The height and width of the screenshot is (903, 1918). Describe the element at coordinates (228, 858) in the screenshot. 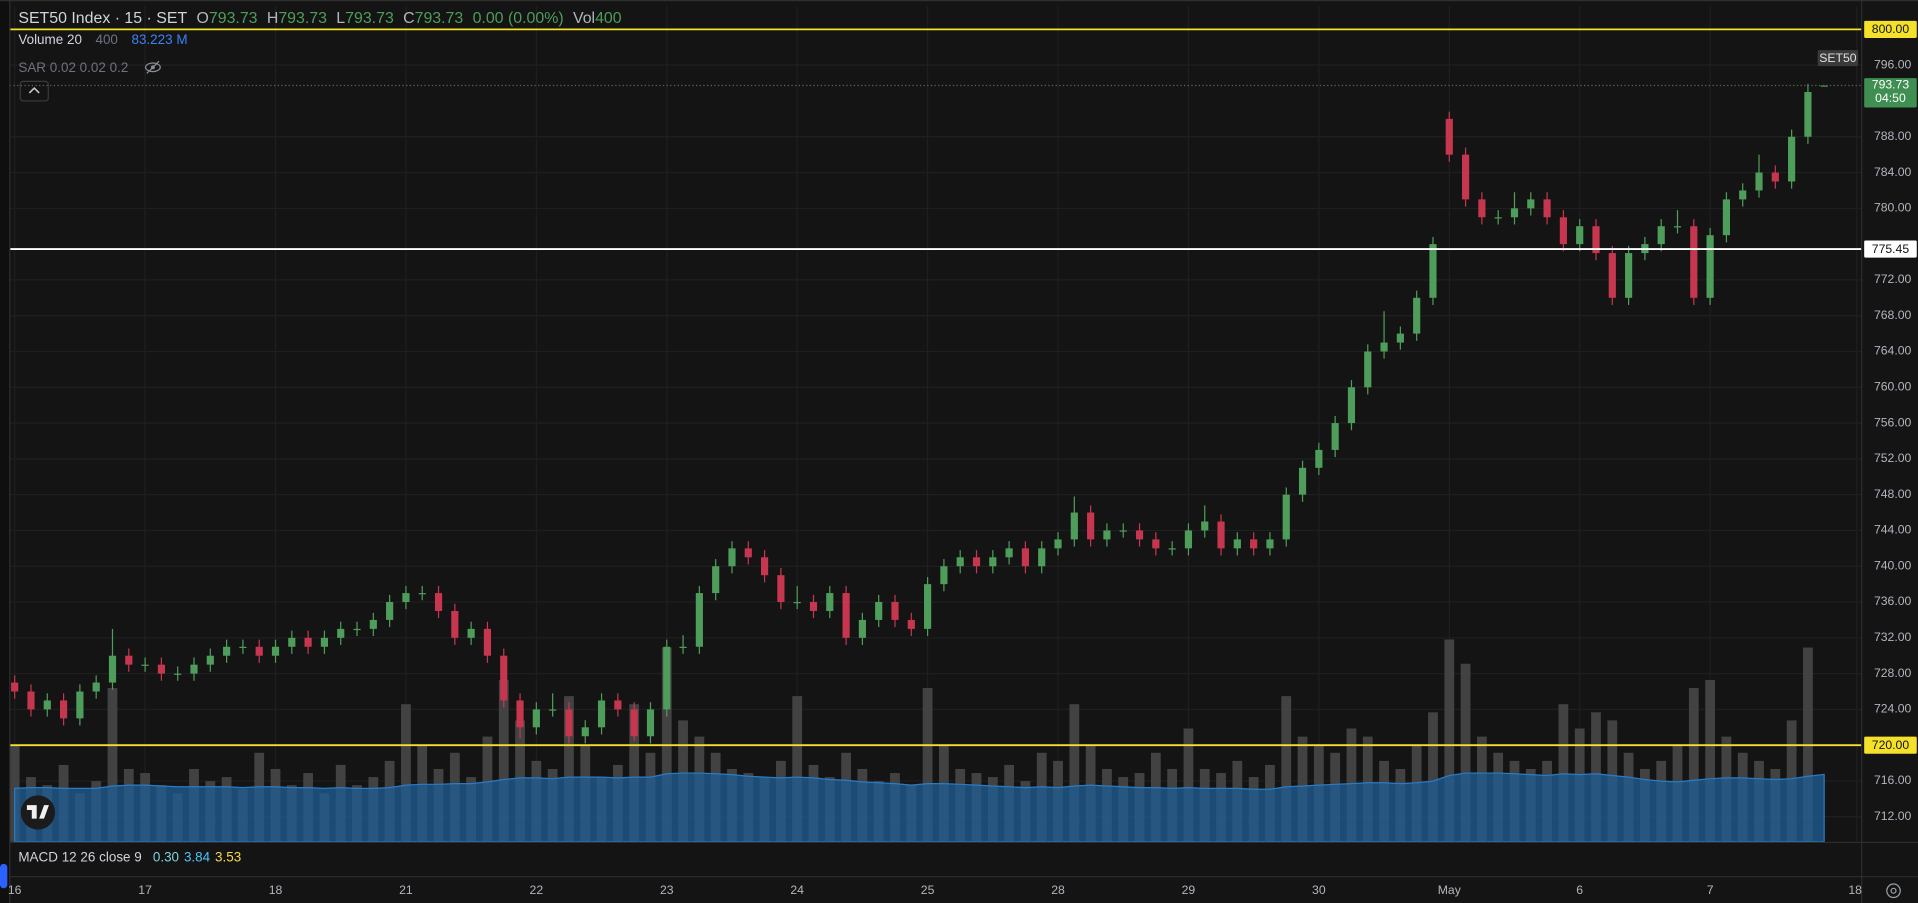

I see `macd-value: 3.53` at that location.